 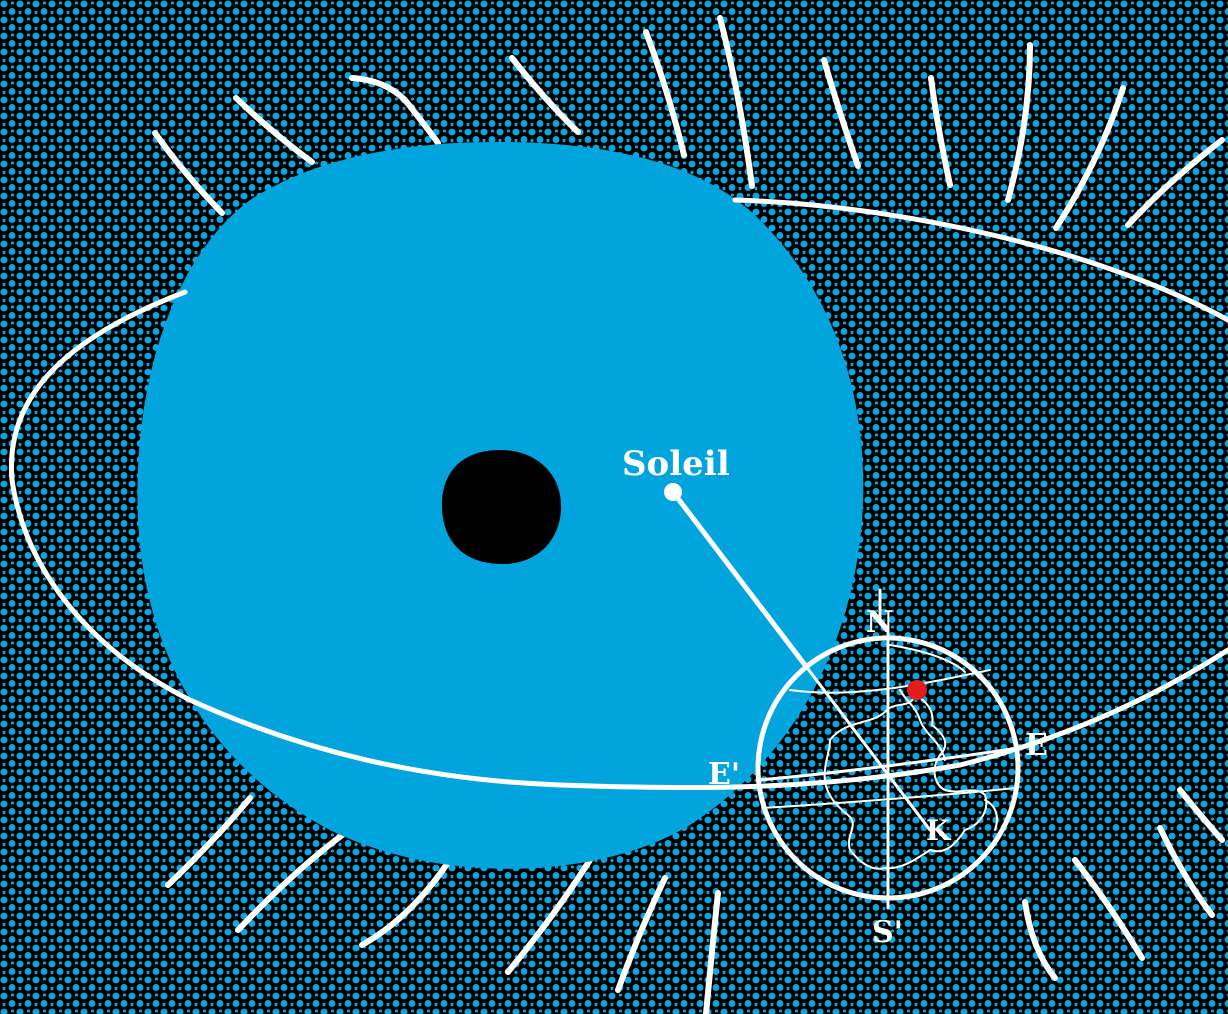 What do you see at coordinates (887, 932) in the screenshot?
I see `south-label: S'` at bounding box center [887, 932].